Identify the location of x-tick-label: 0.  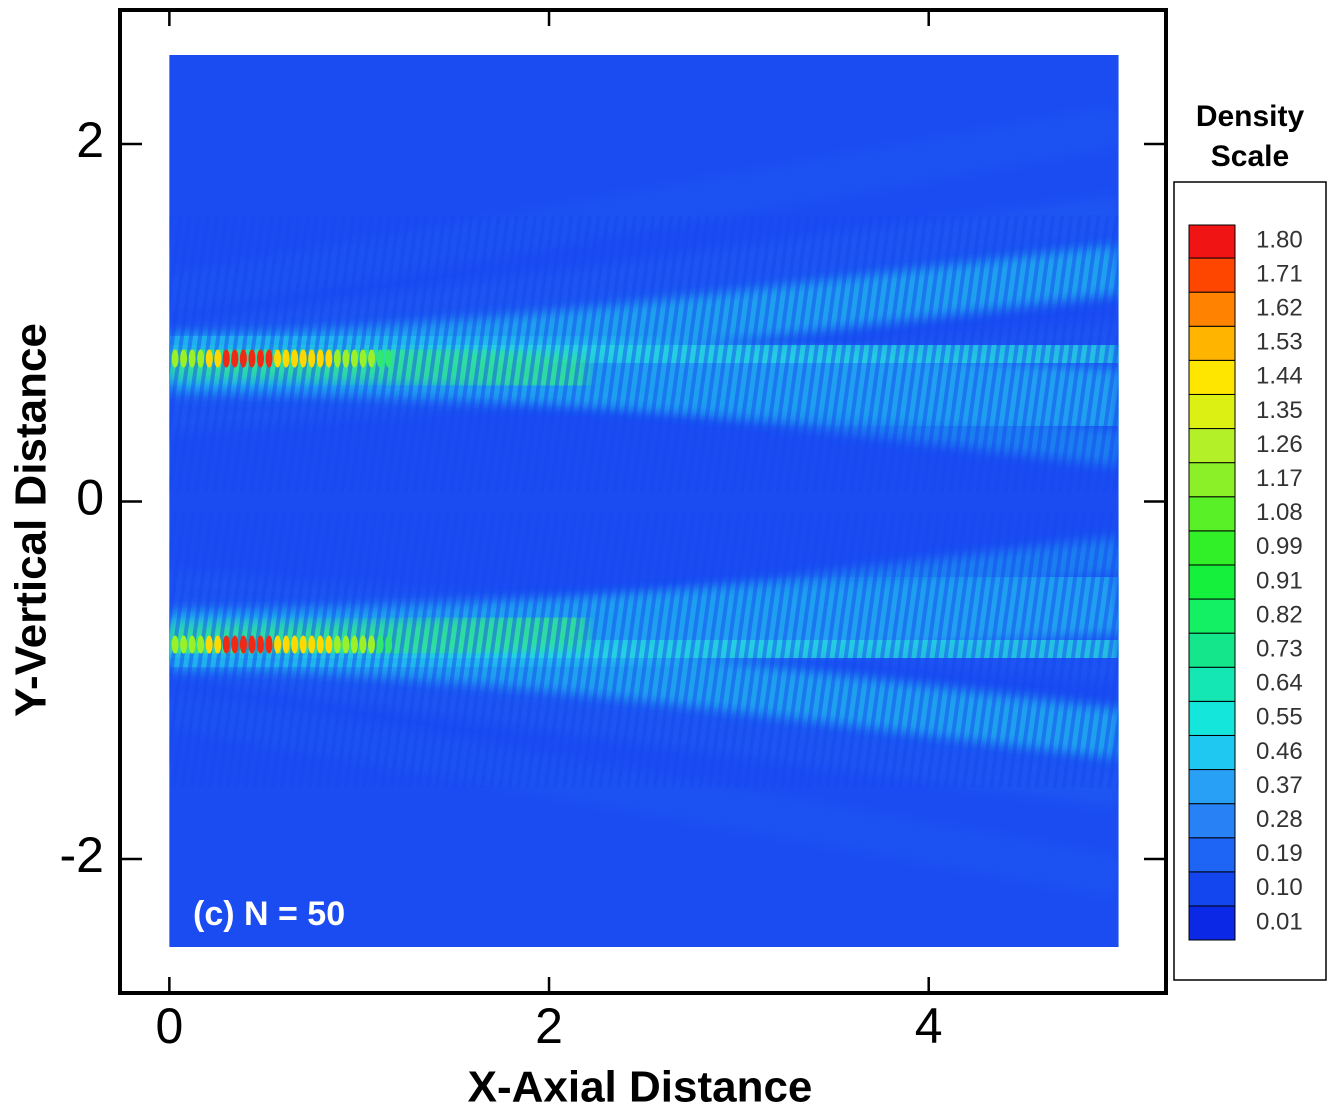
(169, 1026).